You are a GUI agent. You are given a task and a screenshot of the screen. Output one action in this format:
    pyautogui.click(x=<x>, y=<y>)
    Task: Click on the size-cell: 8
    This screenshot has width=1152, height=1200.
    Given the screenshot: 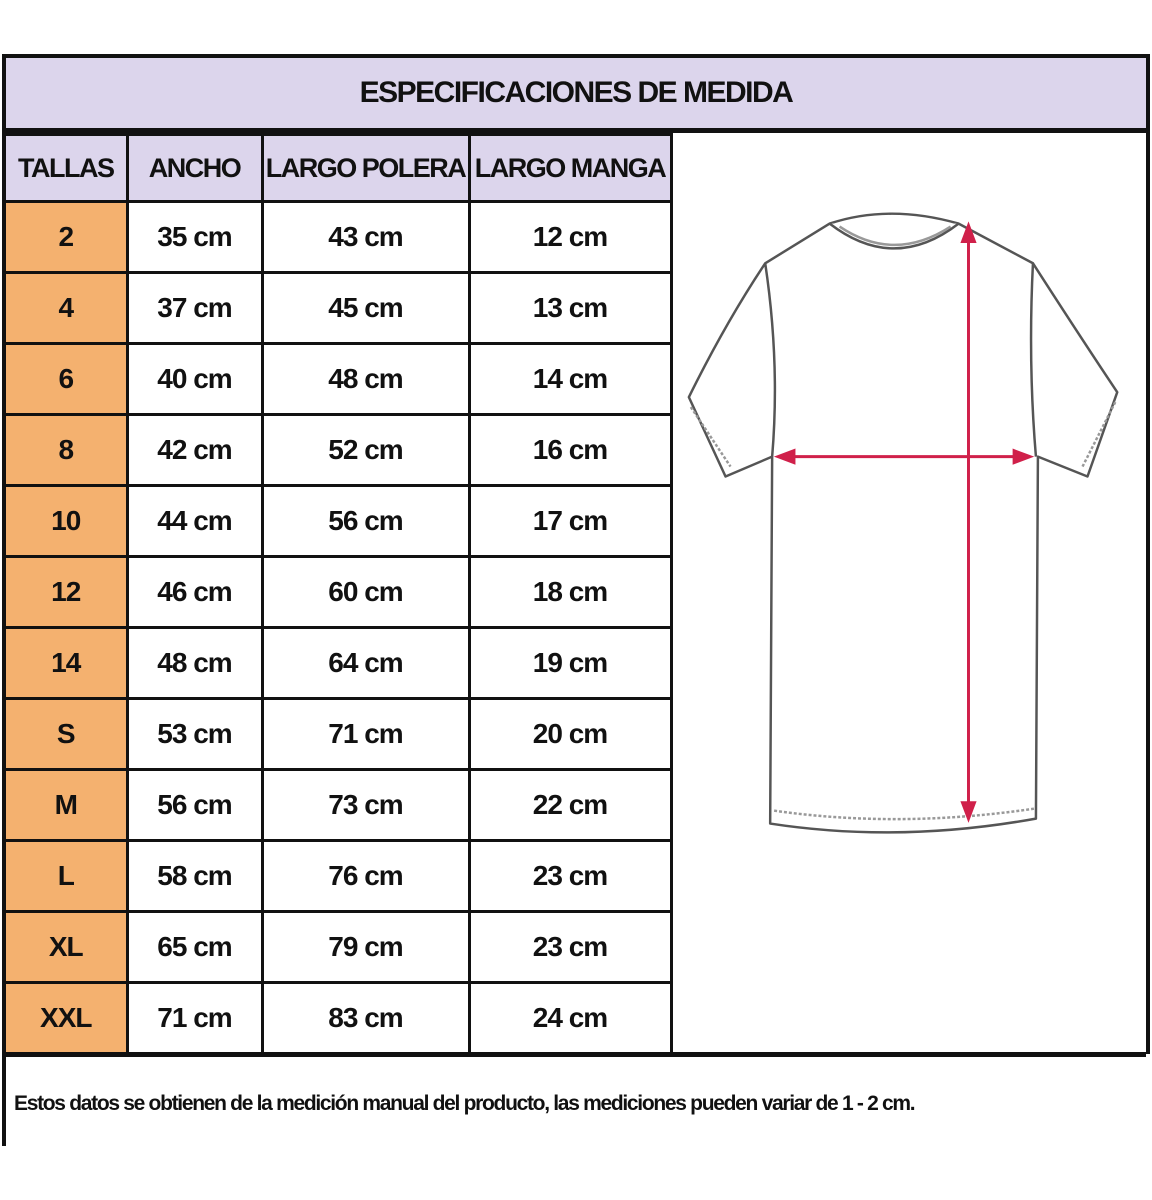 What is the action you would take?
    pyautogui.click(x=67, y=450)
    